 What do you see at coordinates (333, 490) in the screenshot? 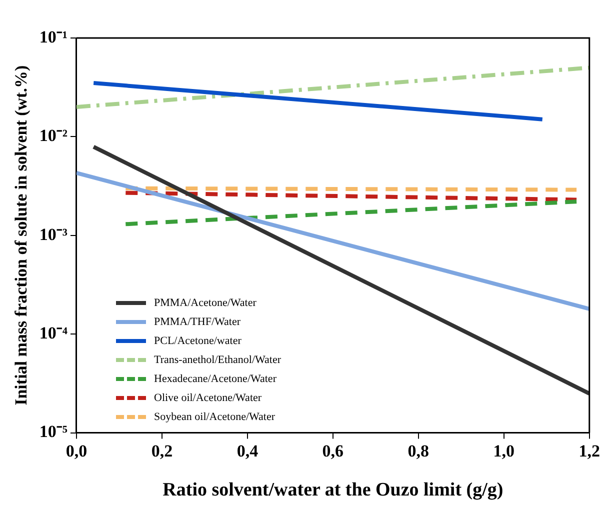
I see `x-axis-title: Ratio solvent/water at the Ouzo limit (g/g)` at bounding box center [333, 490].